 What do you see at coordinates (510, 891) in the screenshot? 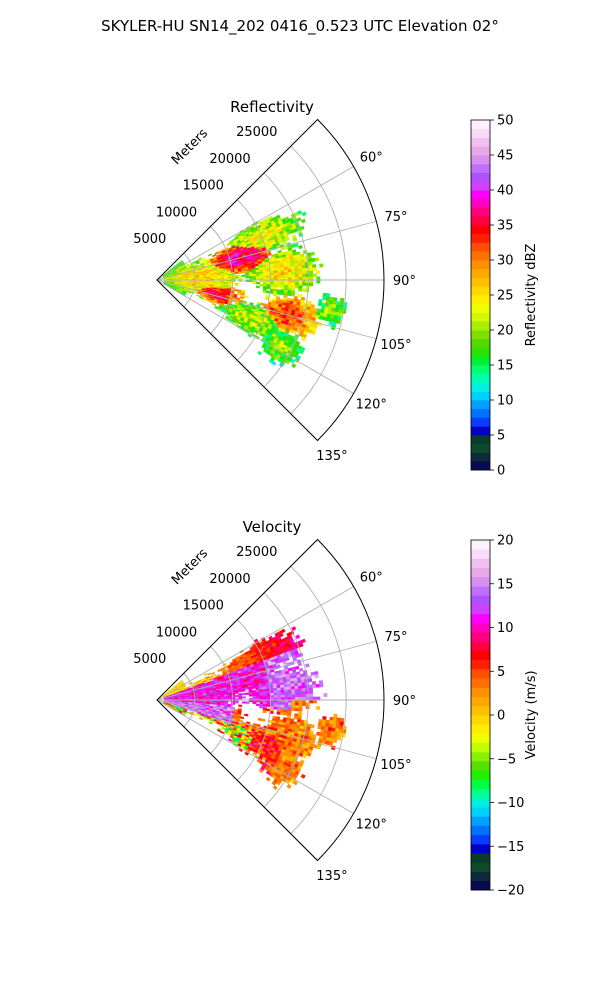
I see `colorbar-tick-label: −20` at bounding box center [510, 891].